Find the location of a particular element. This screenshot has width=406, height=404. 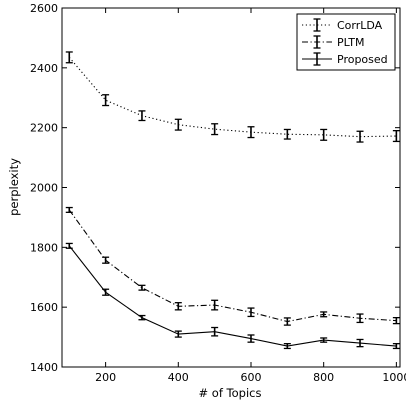

legend-box is located at coordinates (346, 42).